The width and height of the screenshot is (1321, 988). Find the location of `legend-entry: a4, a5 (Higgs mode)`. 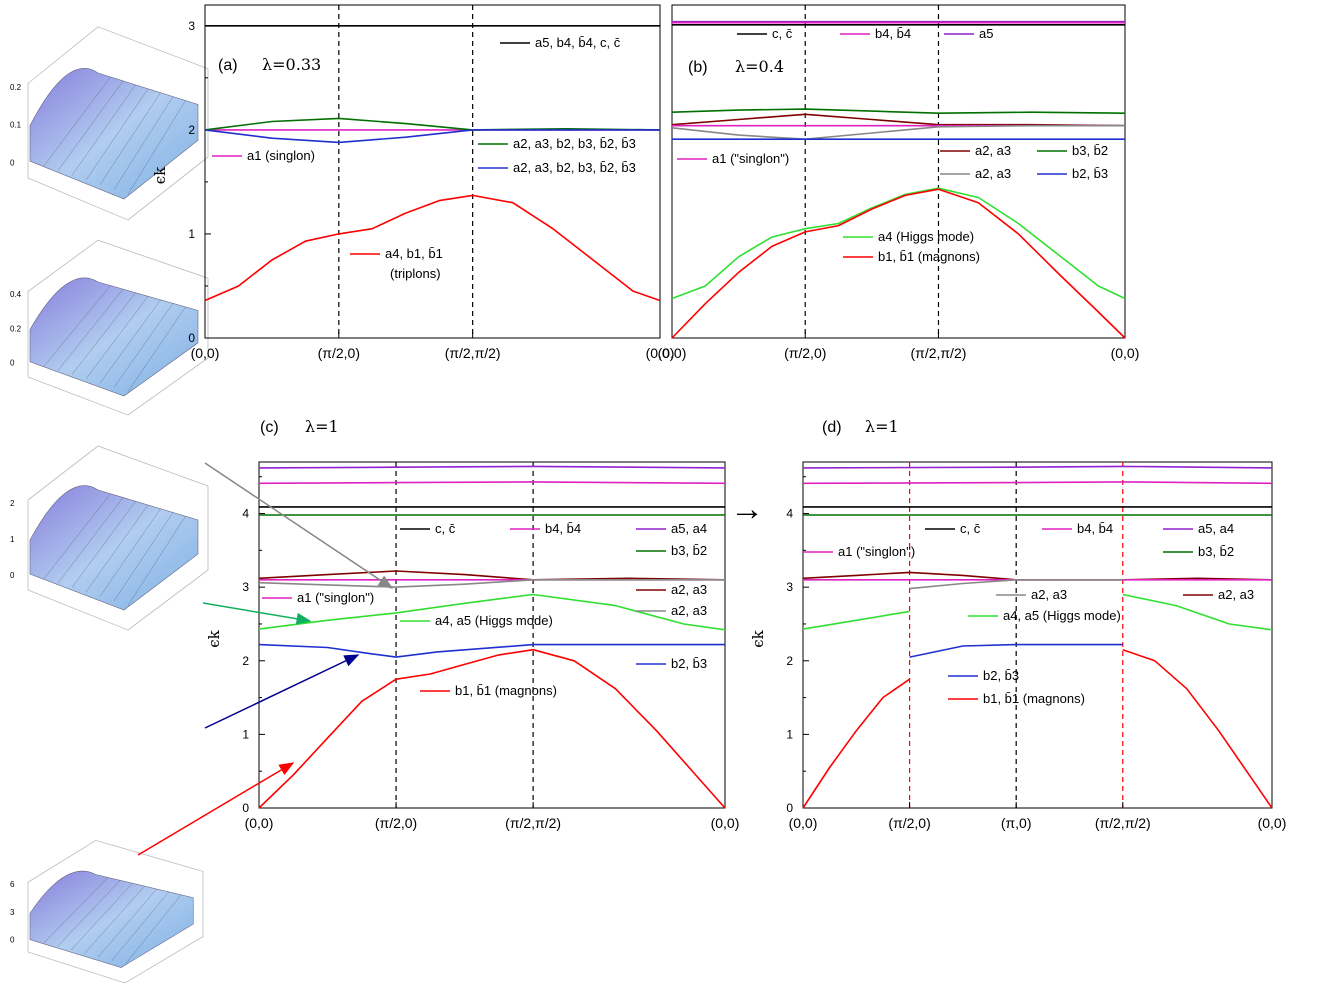

legend-entry: a4, a5 (Higgs mode) is located at coordinates (494, 620).